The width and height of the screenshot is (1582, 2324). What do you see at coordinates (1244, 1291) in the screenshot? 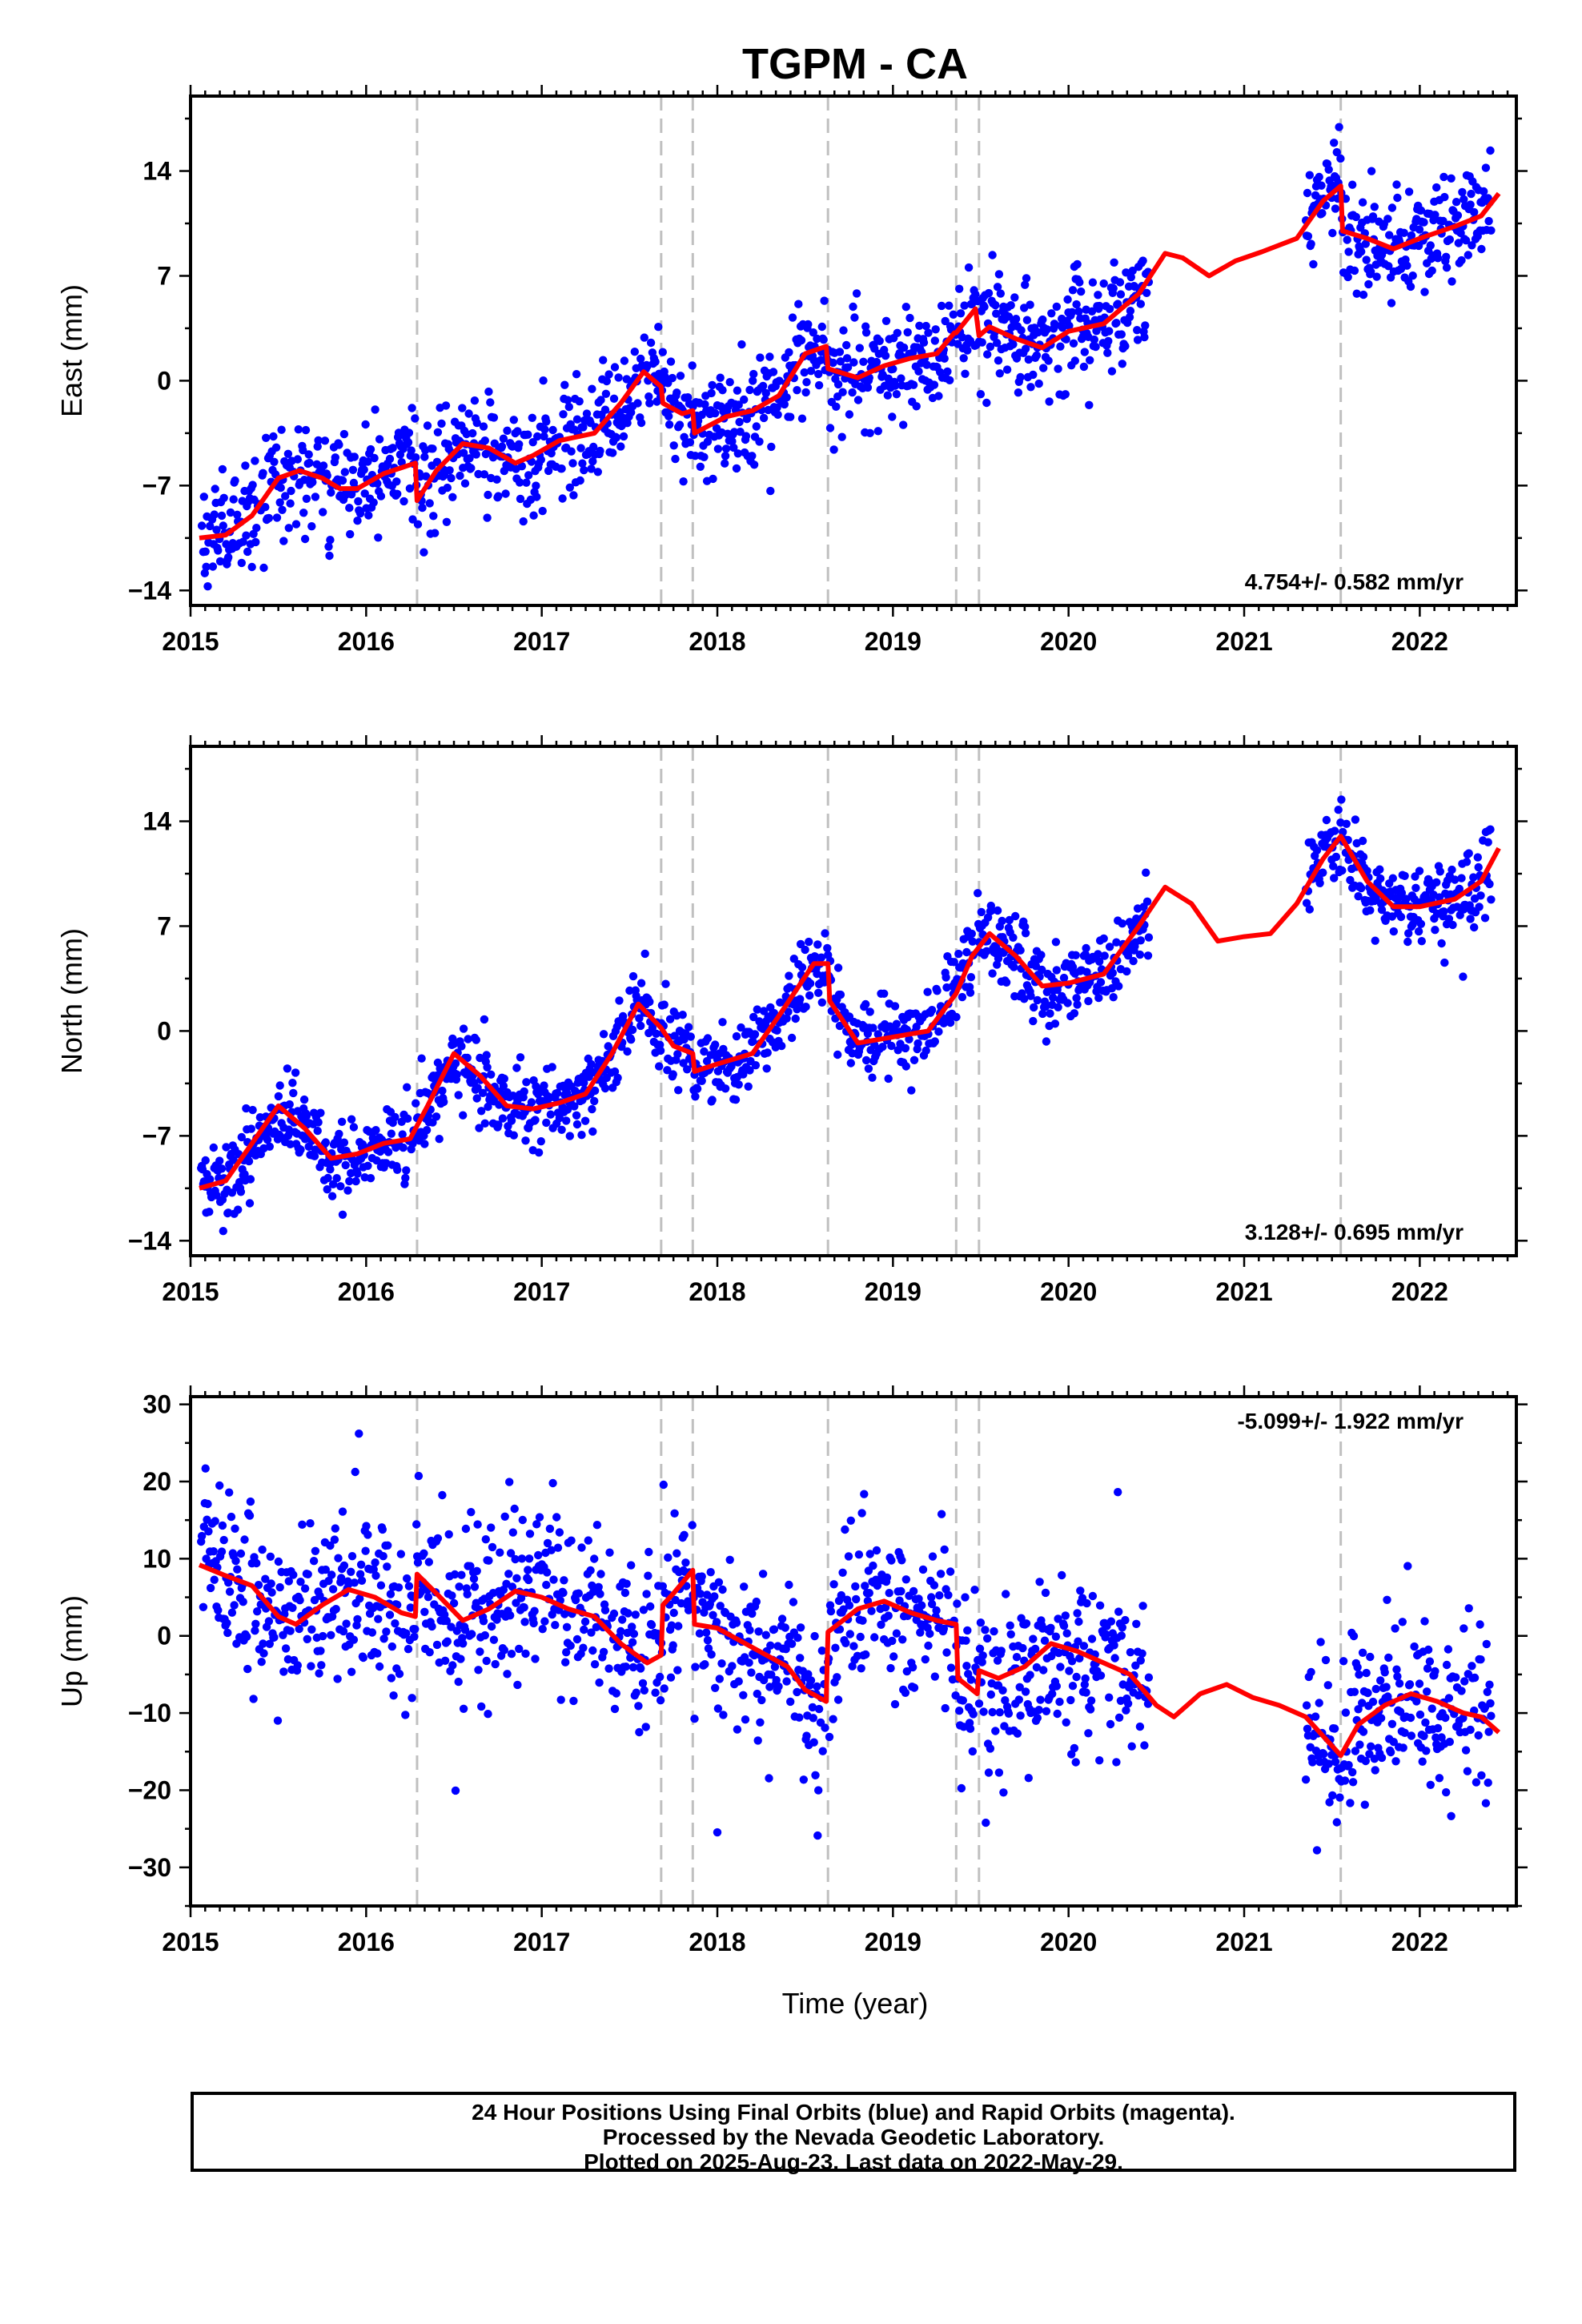
I see `north-x-tick-label: 2021` at bounding box center [1244, 1291].